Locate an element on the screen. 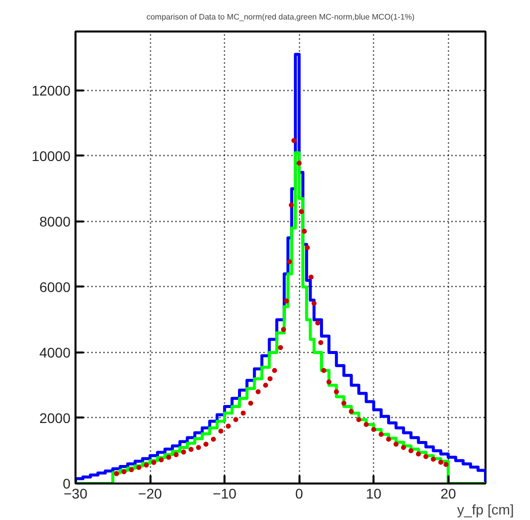  y-tick-label: 4000 is located at coordinates (55, 352).